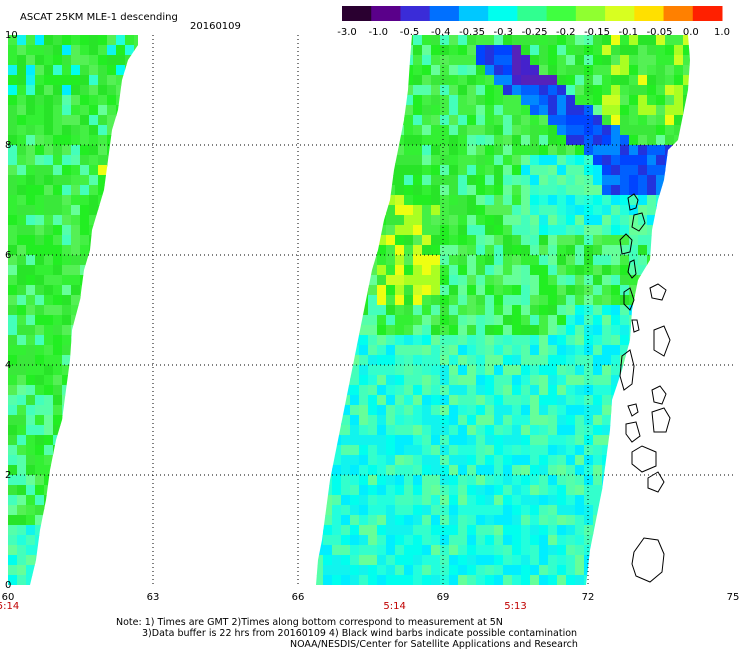 The width and height of the screenshot is (740, 650). Describe the element at coordinates (648, 560) in the screenshot. I see `island-outline` at that location.